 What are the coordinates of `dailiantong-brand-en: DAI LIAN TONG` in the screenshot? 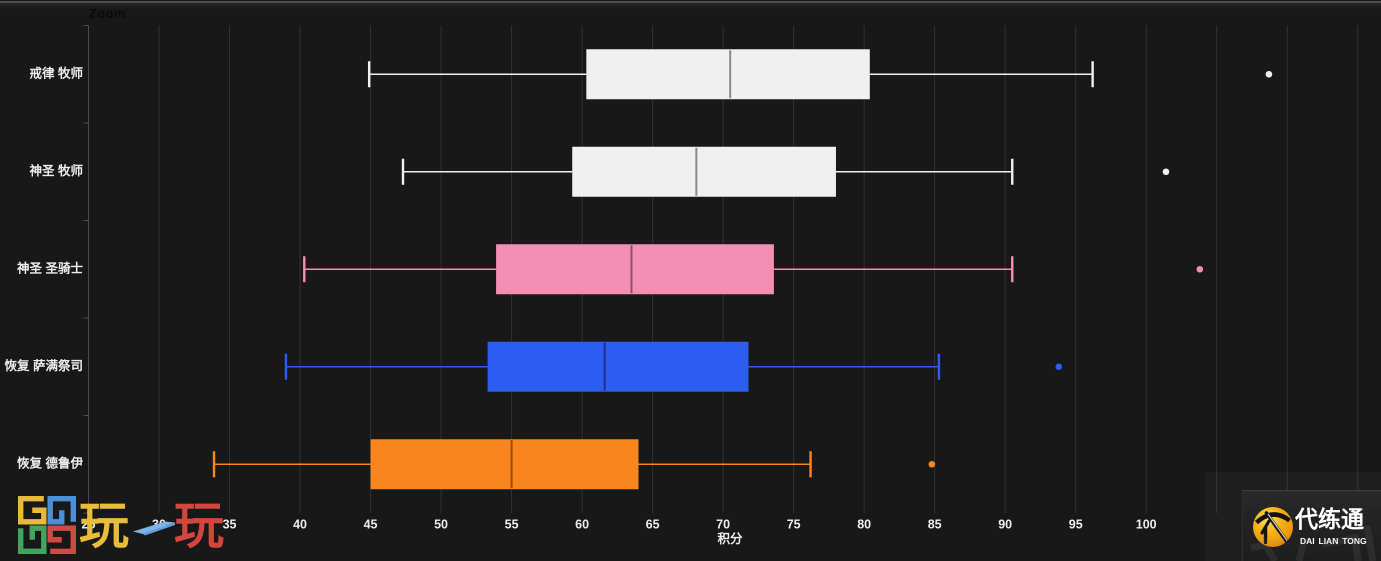 It's located at (1333, 541).